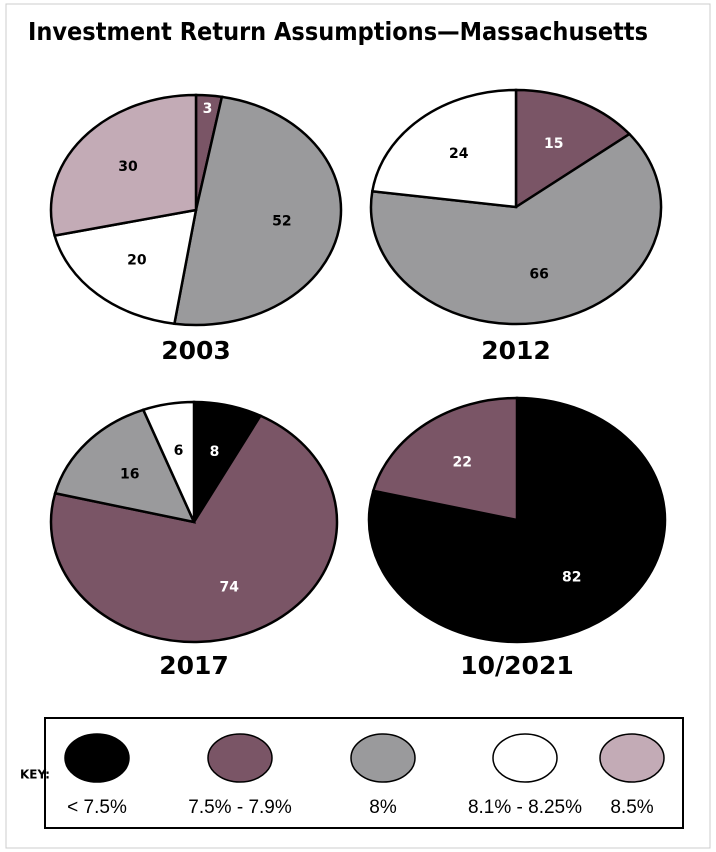 The width and height of the screenshot is (716, 852). What do you see at coordinates (128, 167) in the screenshot?
I see `slice-label: 30` at bounding box center [128, 167].